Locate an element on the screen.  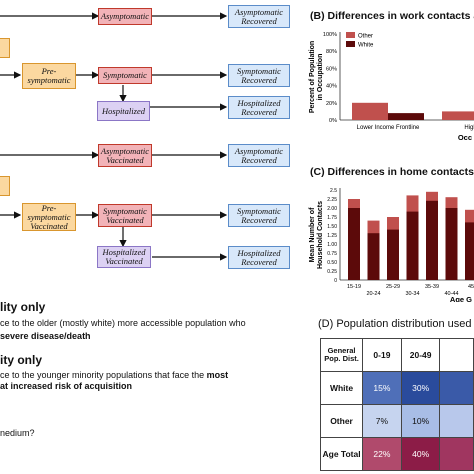
note-line-4: at increased risk of acquisition is located at coordinates (66, 386).